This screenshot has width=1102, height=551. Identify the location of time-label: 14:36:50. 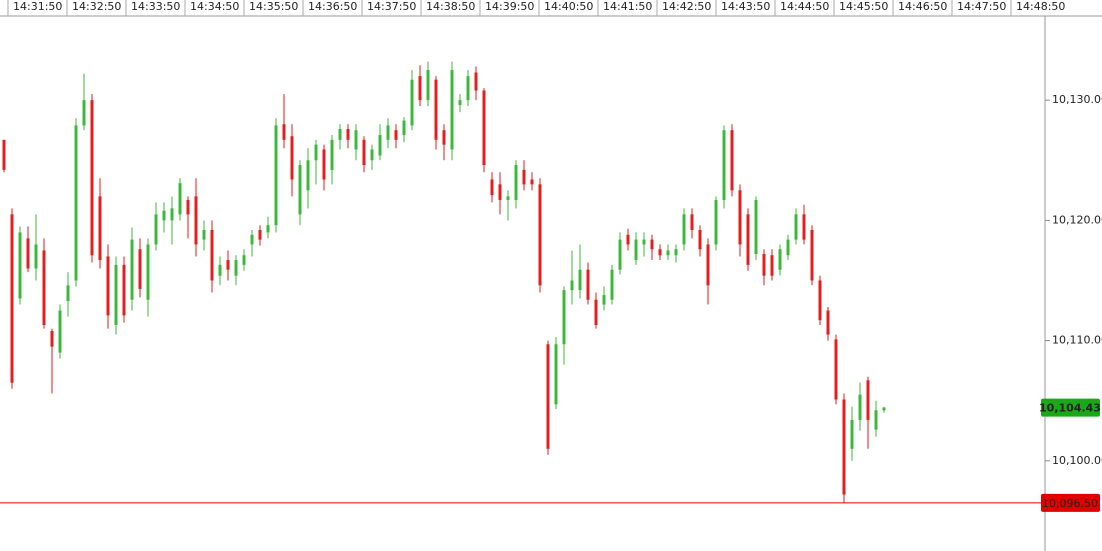
(332, 6).